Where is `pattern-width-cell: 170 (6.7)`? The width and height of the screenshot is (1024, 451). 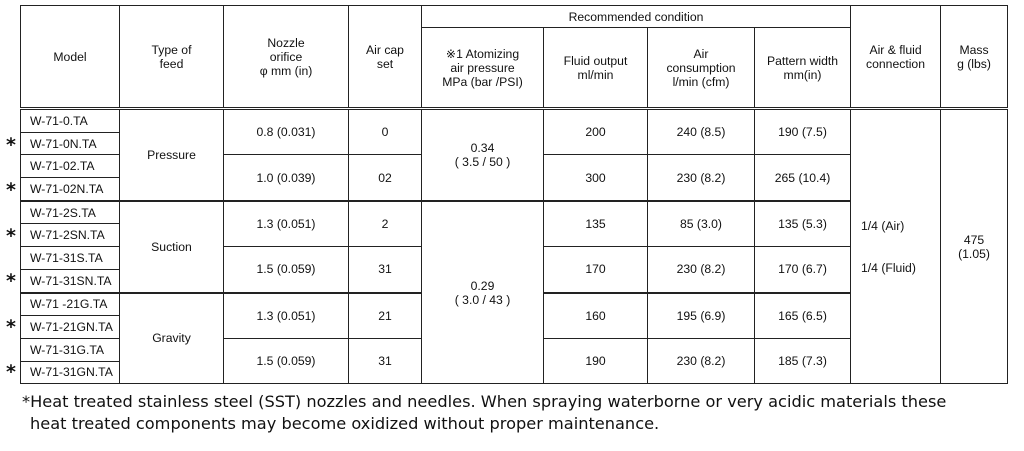
pattern-width-cell: 170 (6.7) is located at coordinates (802, 269).